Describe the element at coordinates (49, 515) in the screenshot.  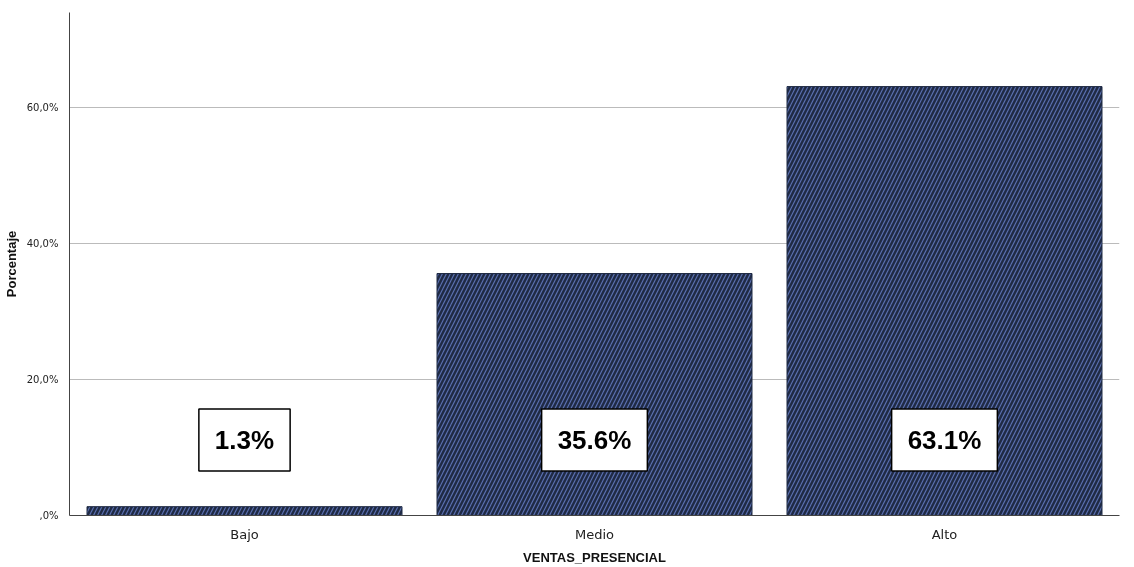
I see `y-tick-label: ,0%` at that location.